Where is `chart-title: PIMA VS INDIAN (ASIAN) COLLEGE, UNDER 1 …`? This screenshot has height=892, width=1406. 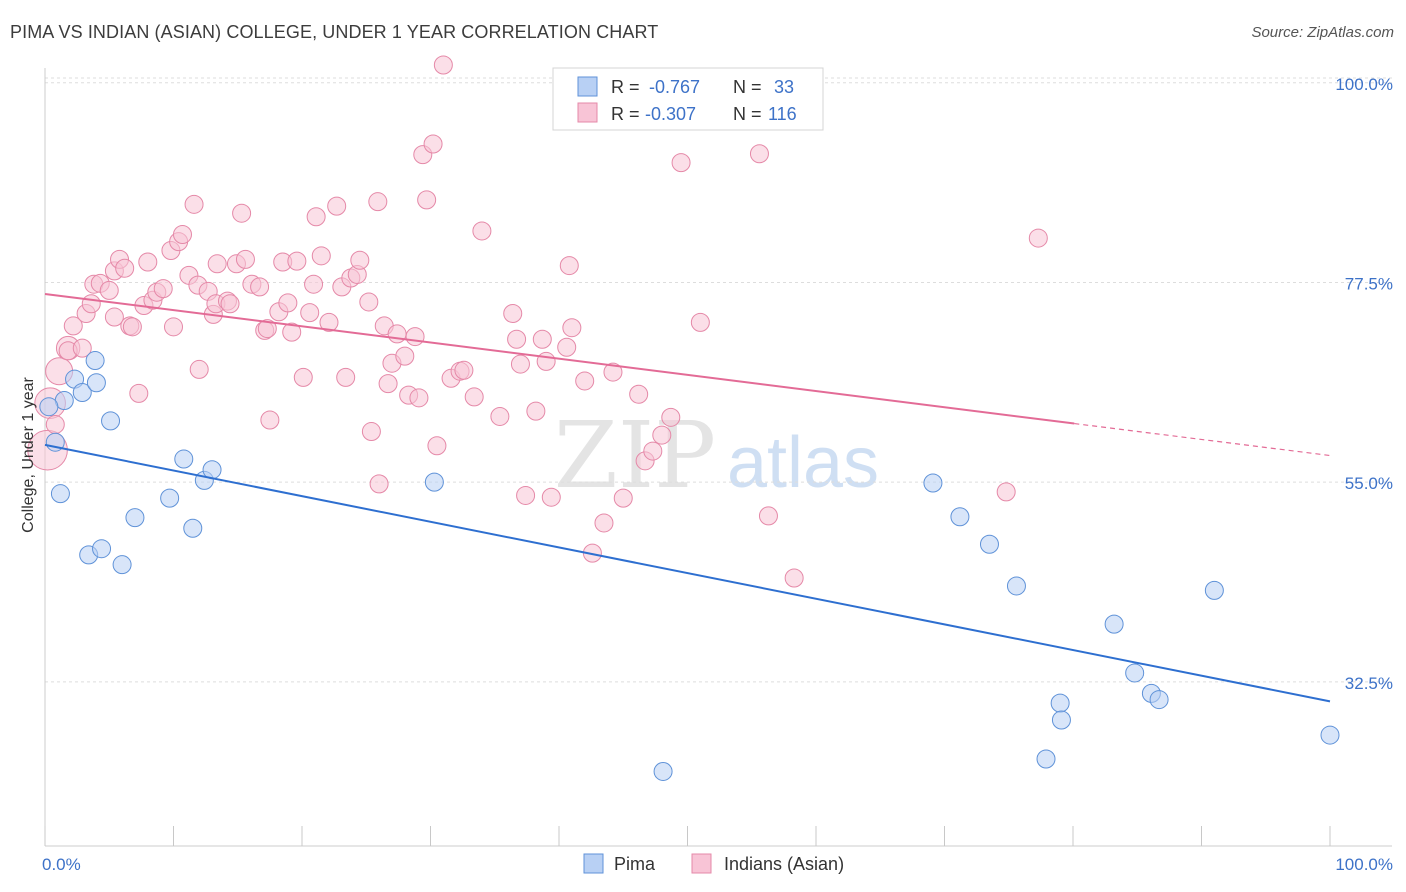 chart-title: PIMA VS INDIAN (ASIAN) COLLEGE, UNDER 1 … is located at coordinates (334, 32).